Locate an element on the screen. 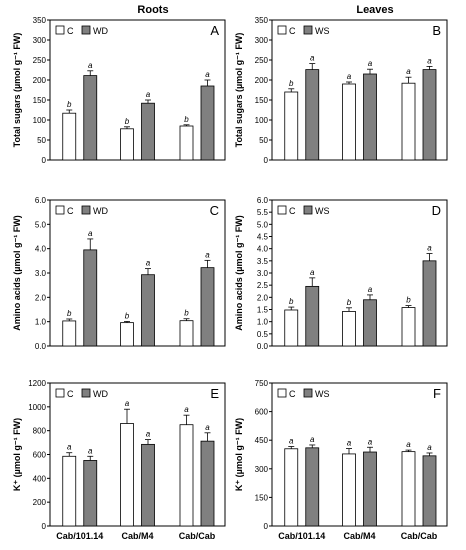 This screenshot has height=550, width=466. y-tick-label-a: 0 is located at coordinates (44, 160).